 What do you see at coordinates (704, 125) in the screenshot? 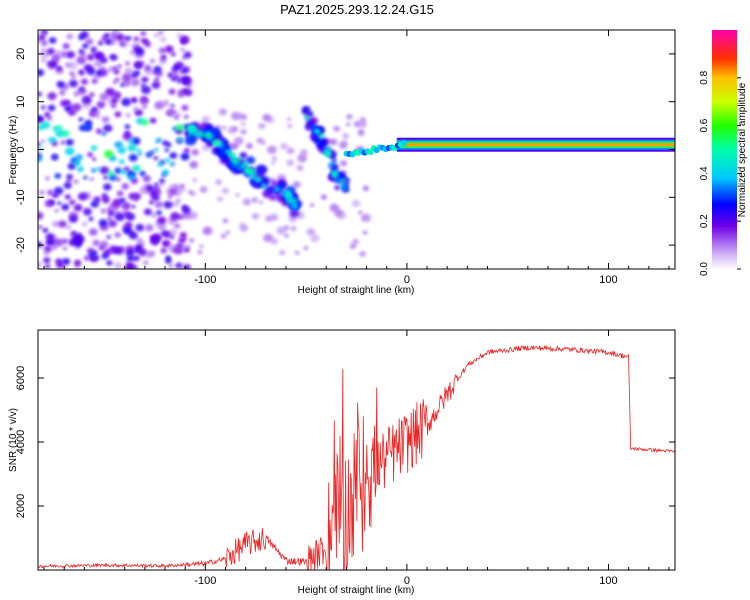
I see `colorbar-tick-label: 0.6` at bounding box center [704, 125].